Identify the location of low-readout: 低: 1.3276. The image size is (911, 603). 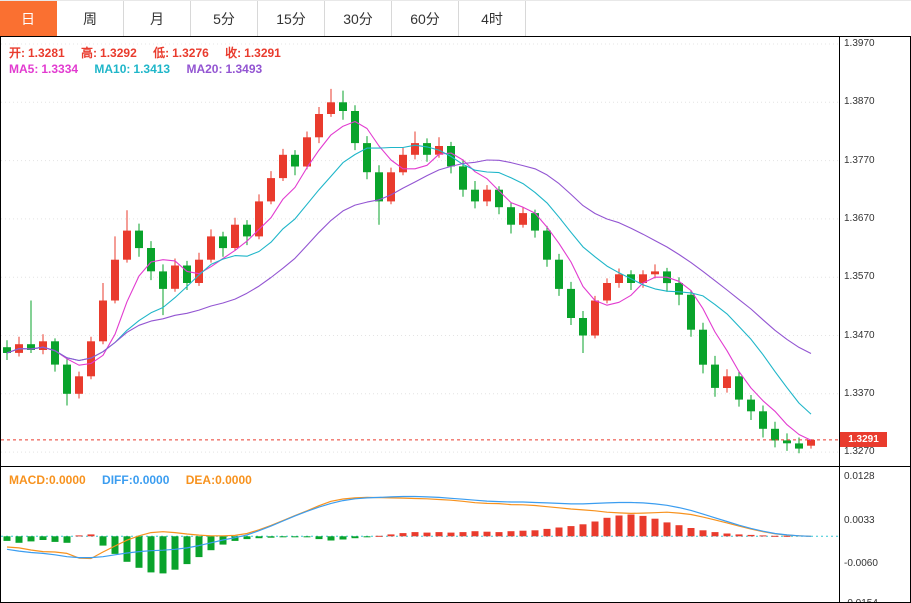
(181, 53).